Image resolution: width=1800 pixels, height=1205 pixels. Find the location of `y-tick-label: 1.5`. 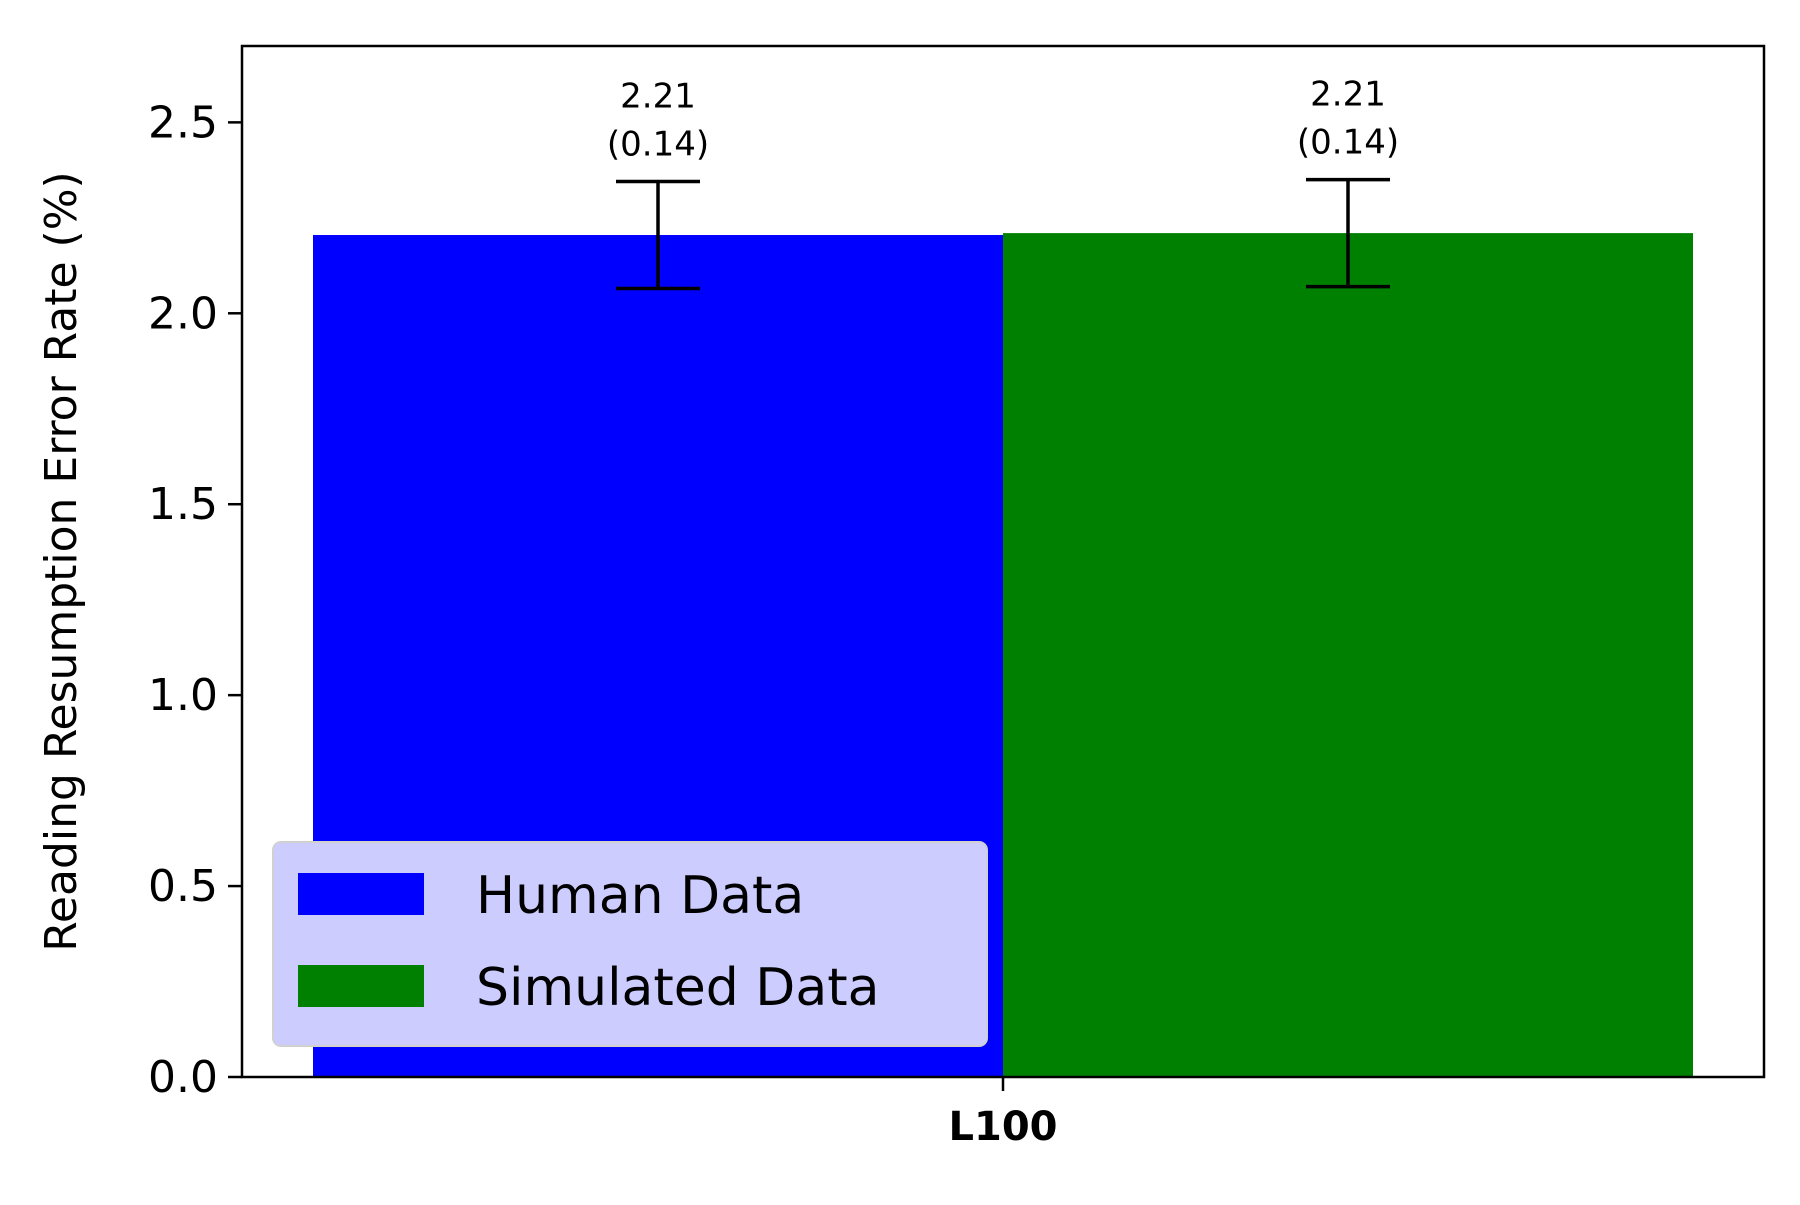

y-tick-label: 1.5 is located at coordinates (183, 504).